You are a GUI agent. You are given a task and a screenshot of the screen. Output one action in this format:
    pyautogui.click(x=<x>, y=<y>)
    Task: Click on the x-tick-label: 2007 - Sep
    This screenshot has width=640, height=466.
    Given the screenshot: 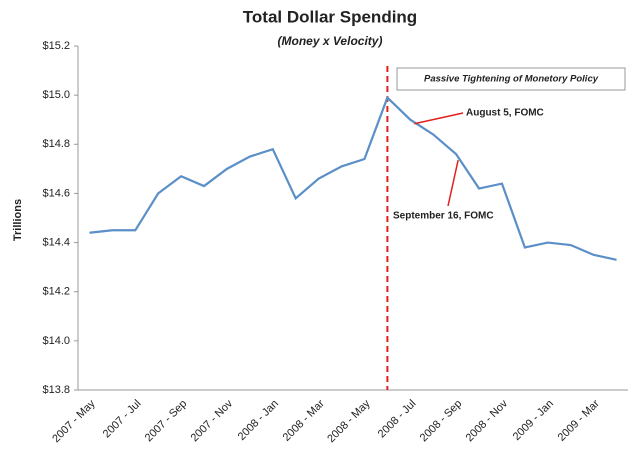 What is the action you would take?
    pyautogui.click(x=166, y=421)
    